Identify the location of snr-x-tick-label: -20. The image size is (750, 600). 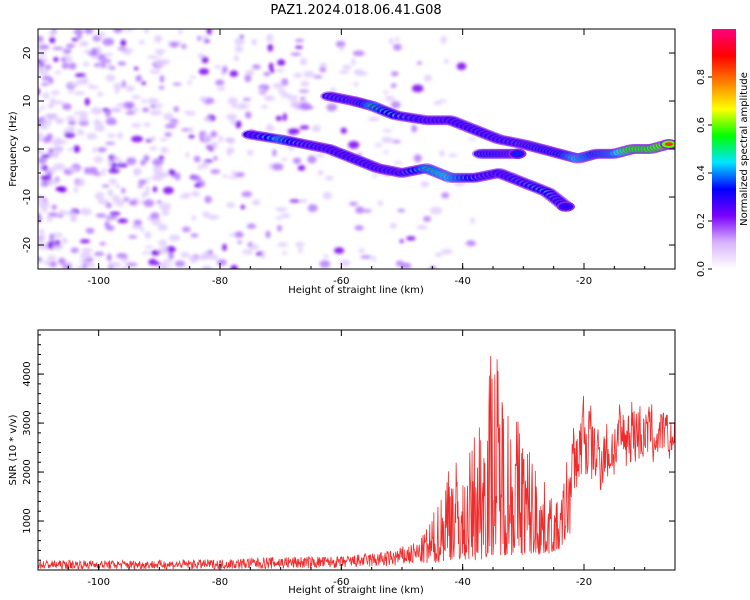
(584, 582).